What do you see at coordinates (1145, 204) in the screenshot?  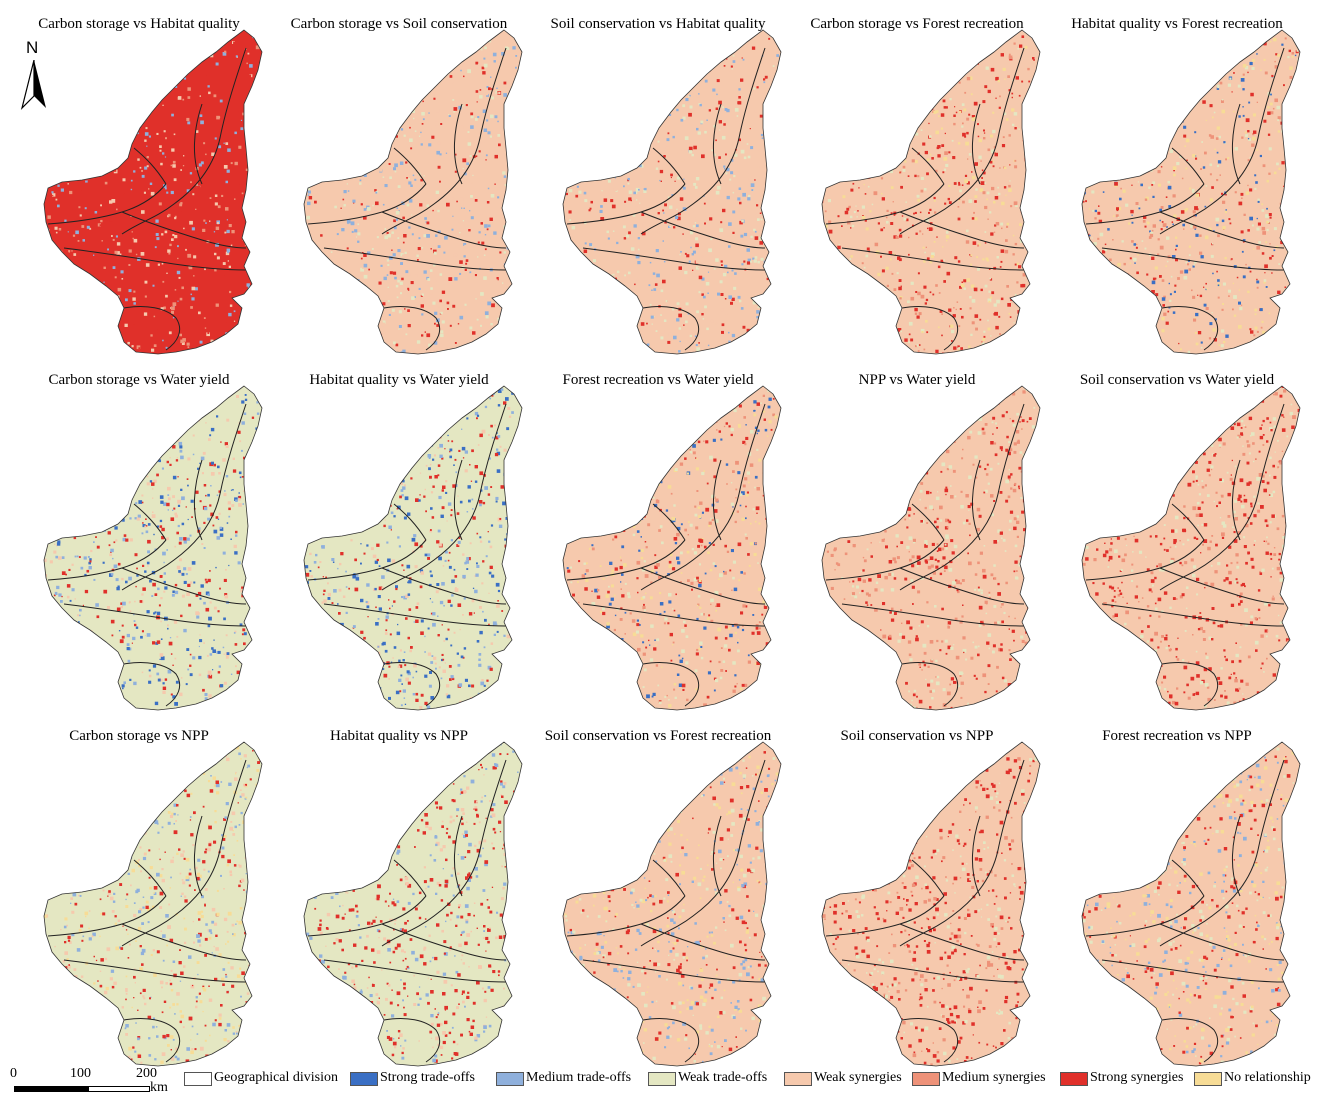 I see `geographical-division-line` at bounding box center [1145, 204].